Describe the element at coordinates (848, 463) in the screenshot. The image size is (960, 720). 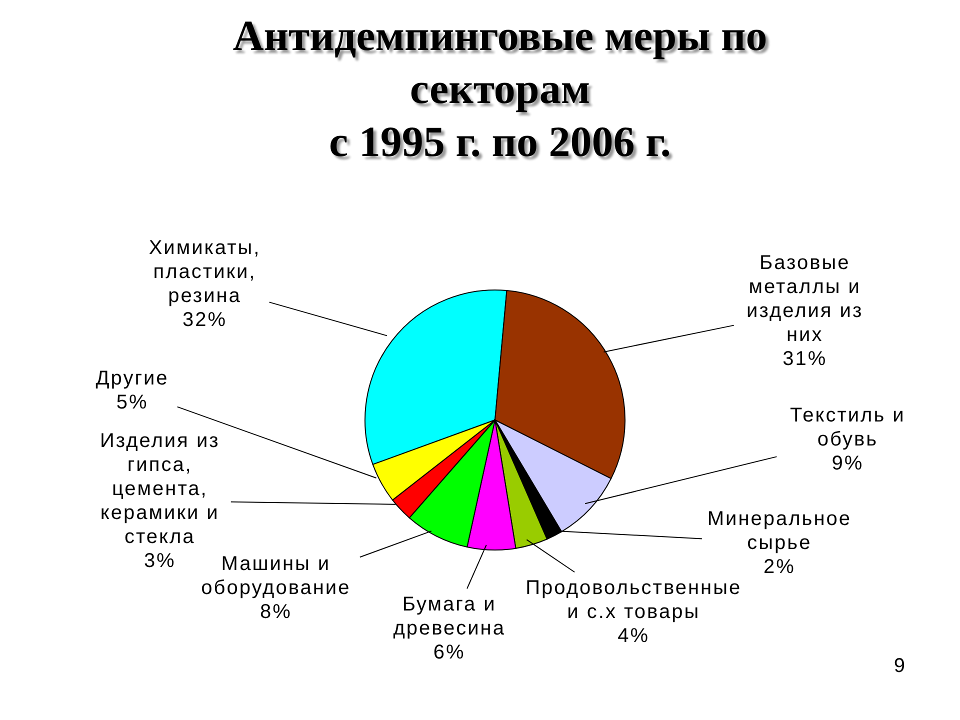
I see `data-label: 9%` at that location.